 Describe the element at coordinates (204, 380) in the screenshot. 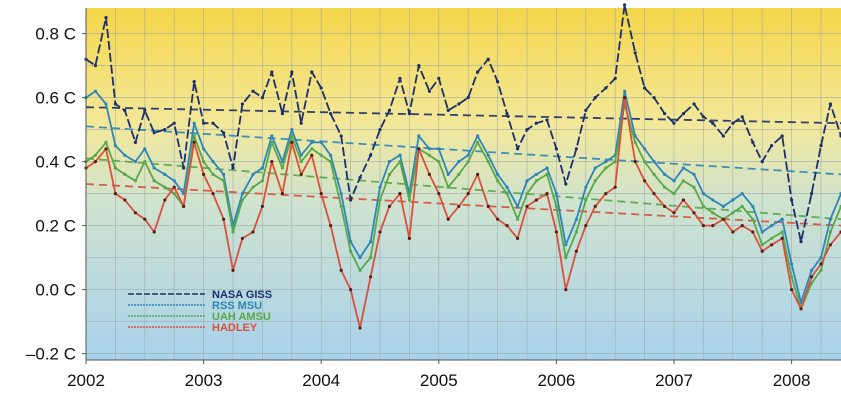

I see `x-tick-label: 2003` at that location.